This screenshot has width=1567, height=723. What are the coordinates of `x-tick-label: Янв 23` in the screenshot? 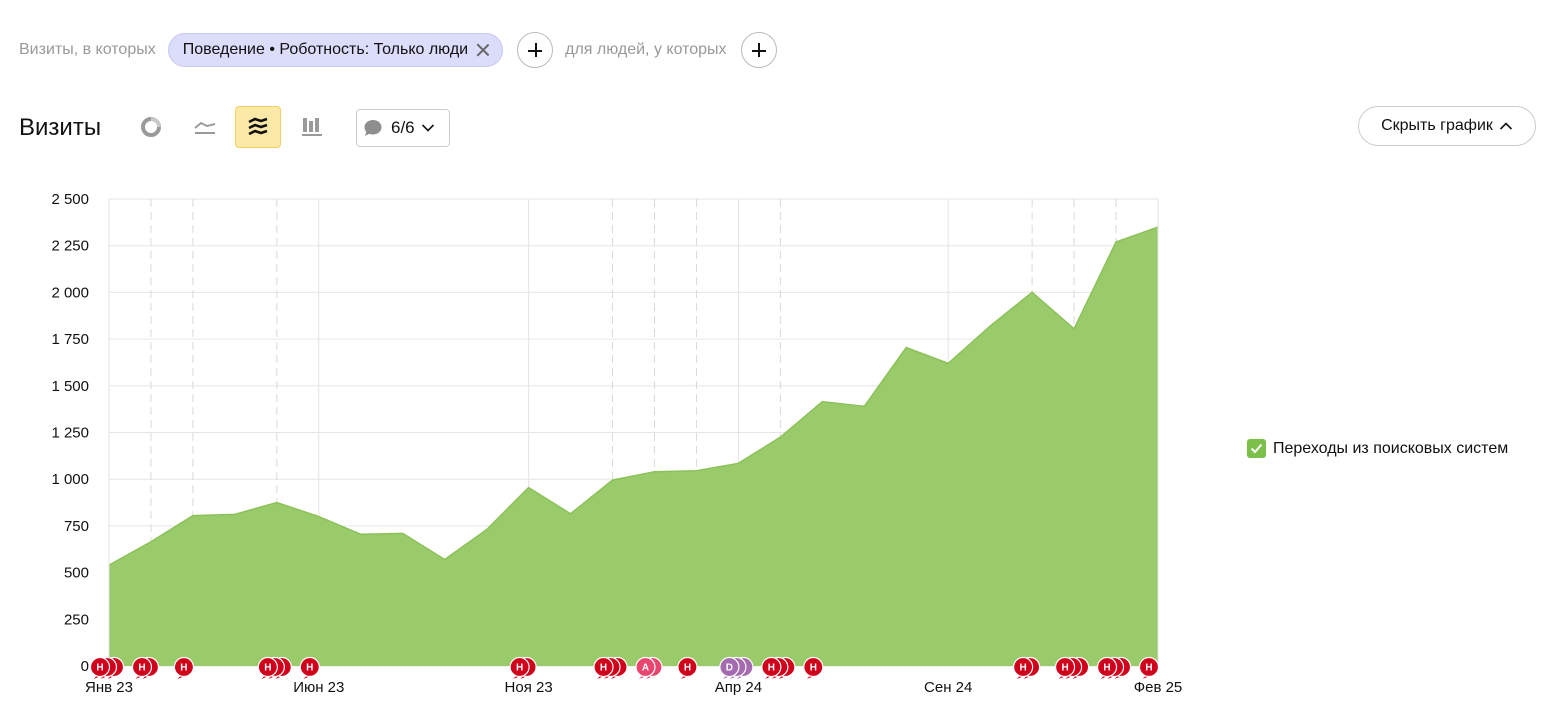 It's located at (109, 687).